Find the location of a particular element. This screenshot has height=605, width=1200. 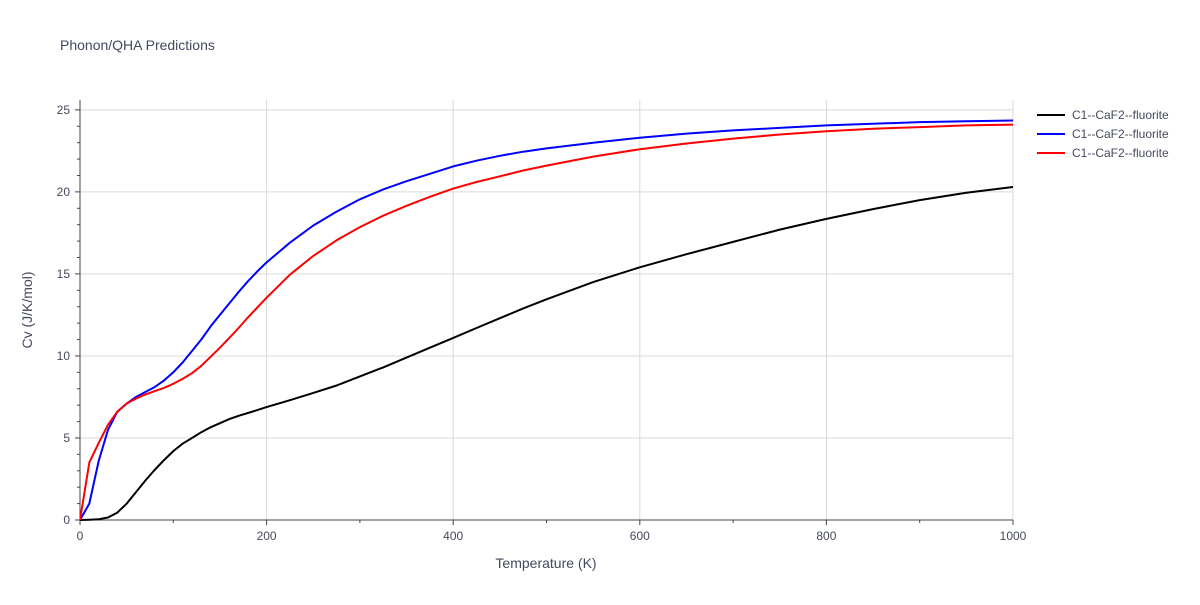

legend-item-0: C1--CaF2--fluorite is located at coordinates (1103, 115).